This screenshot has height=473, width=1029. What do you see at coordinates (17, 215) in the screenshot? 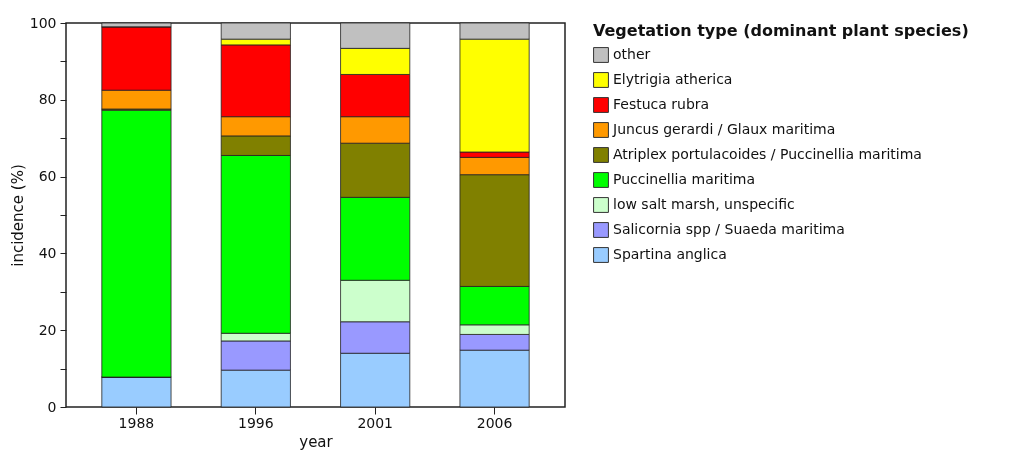
I see `y-axis-title: incidence (%)` at bounding box center [17, 215].